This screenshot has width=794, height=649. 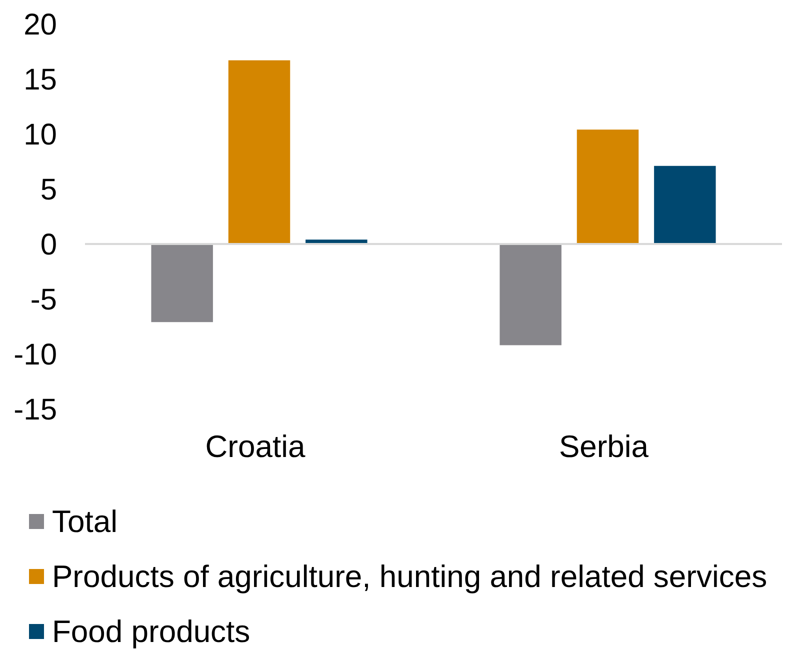 What do you see at coordinates (410, 576) in the screenshot?
I see `legend-label: Products of agriculture, hunting and related services` at bounding box center [410, 576].